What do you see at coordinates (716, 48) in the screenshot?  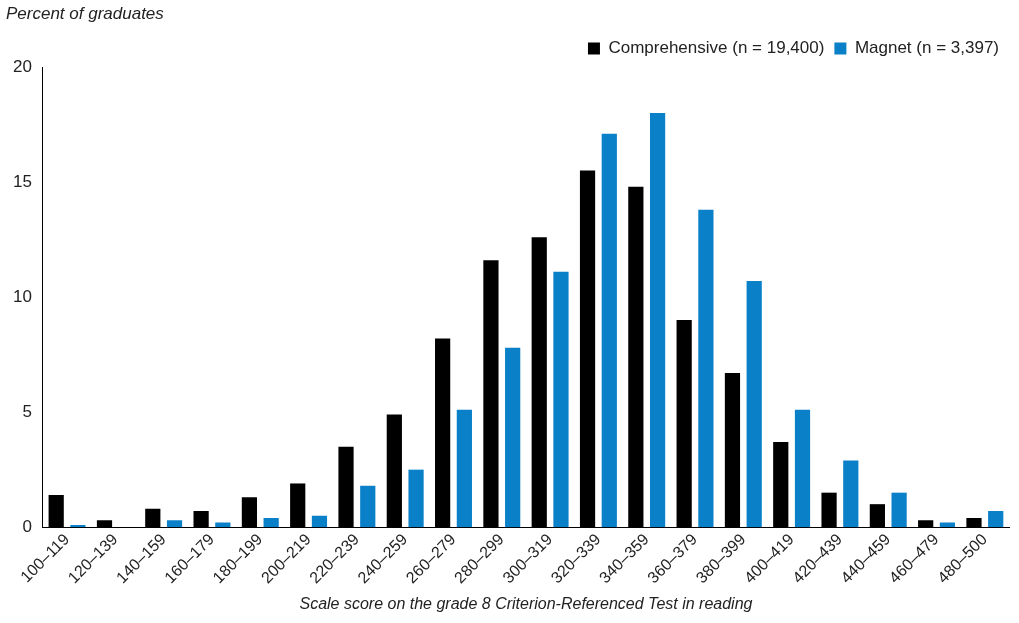 I see `legend-label: Comprehensive (n = 19,400)` at bounding box center [716, 48].